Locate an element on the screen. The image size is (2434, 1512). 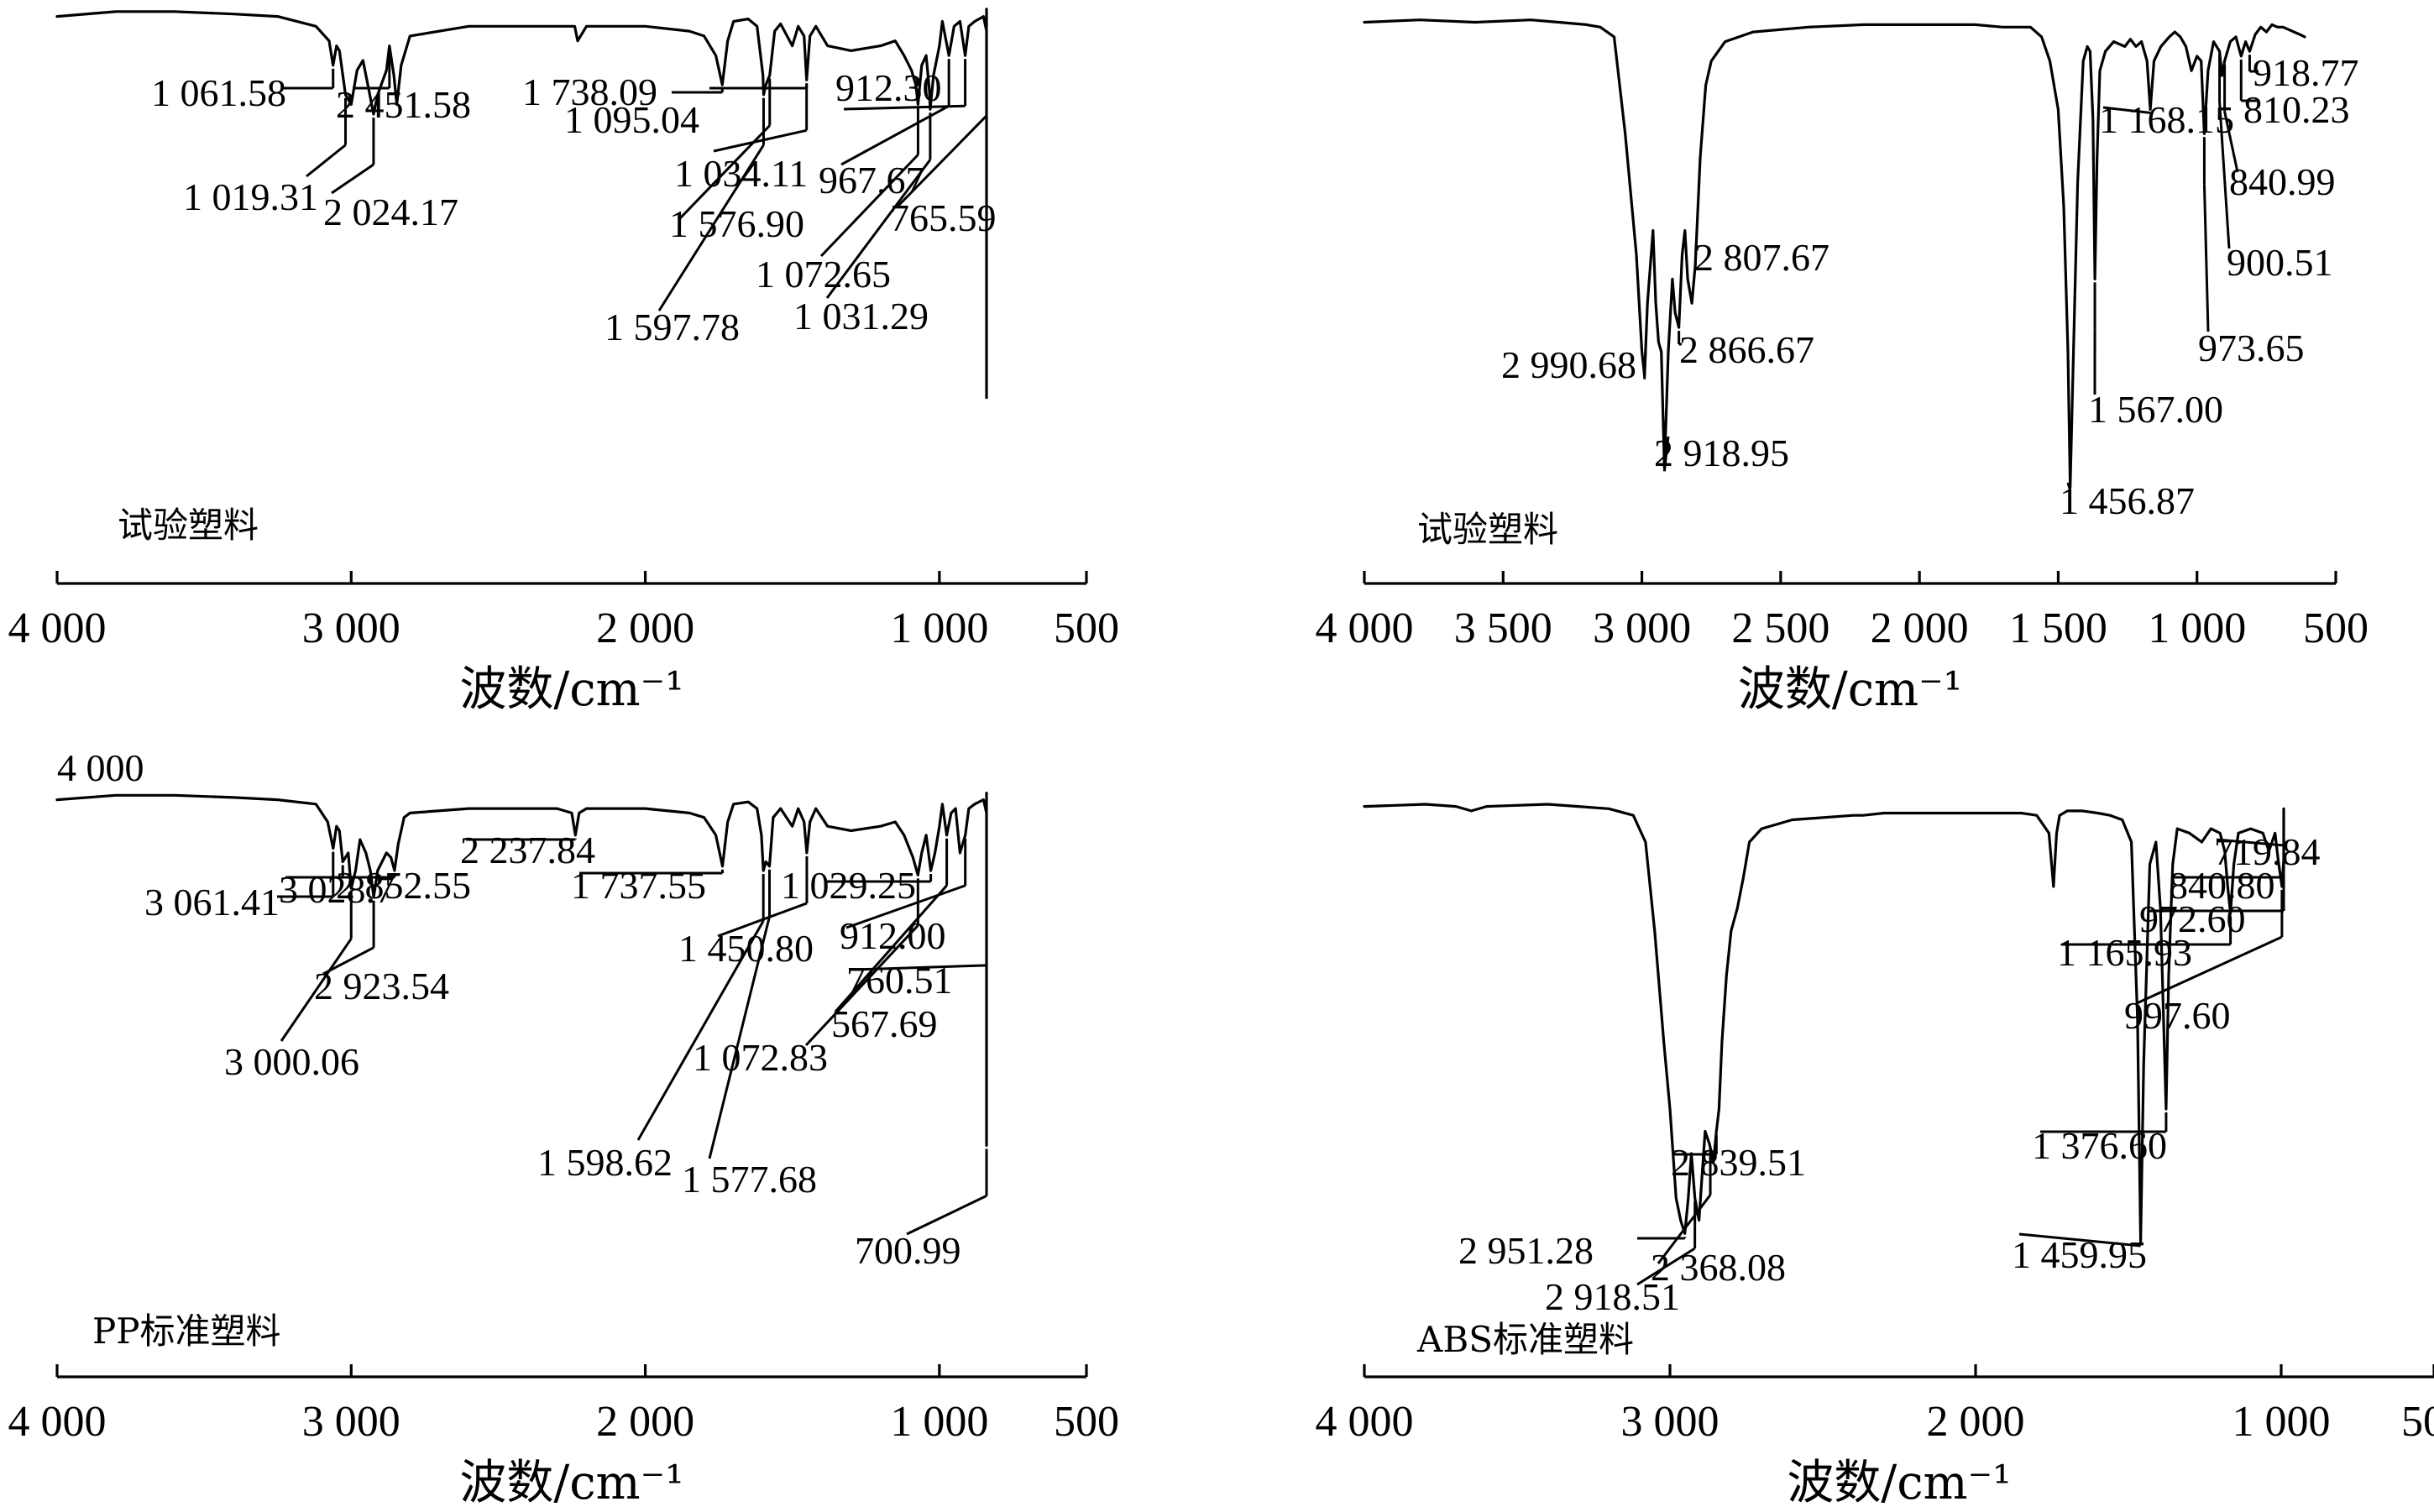
peak-label: 1 168.15 is located at coordinates (2167, 119).